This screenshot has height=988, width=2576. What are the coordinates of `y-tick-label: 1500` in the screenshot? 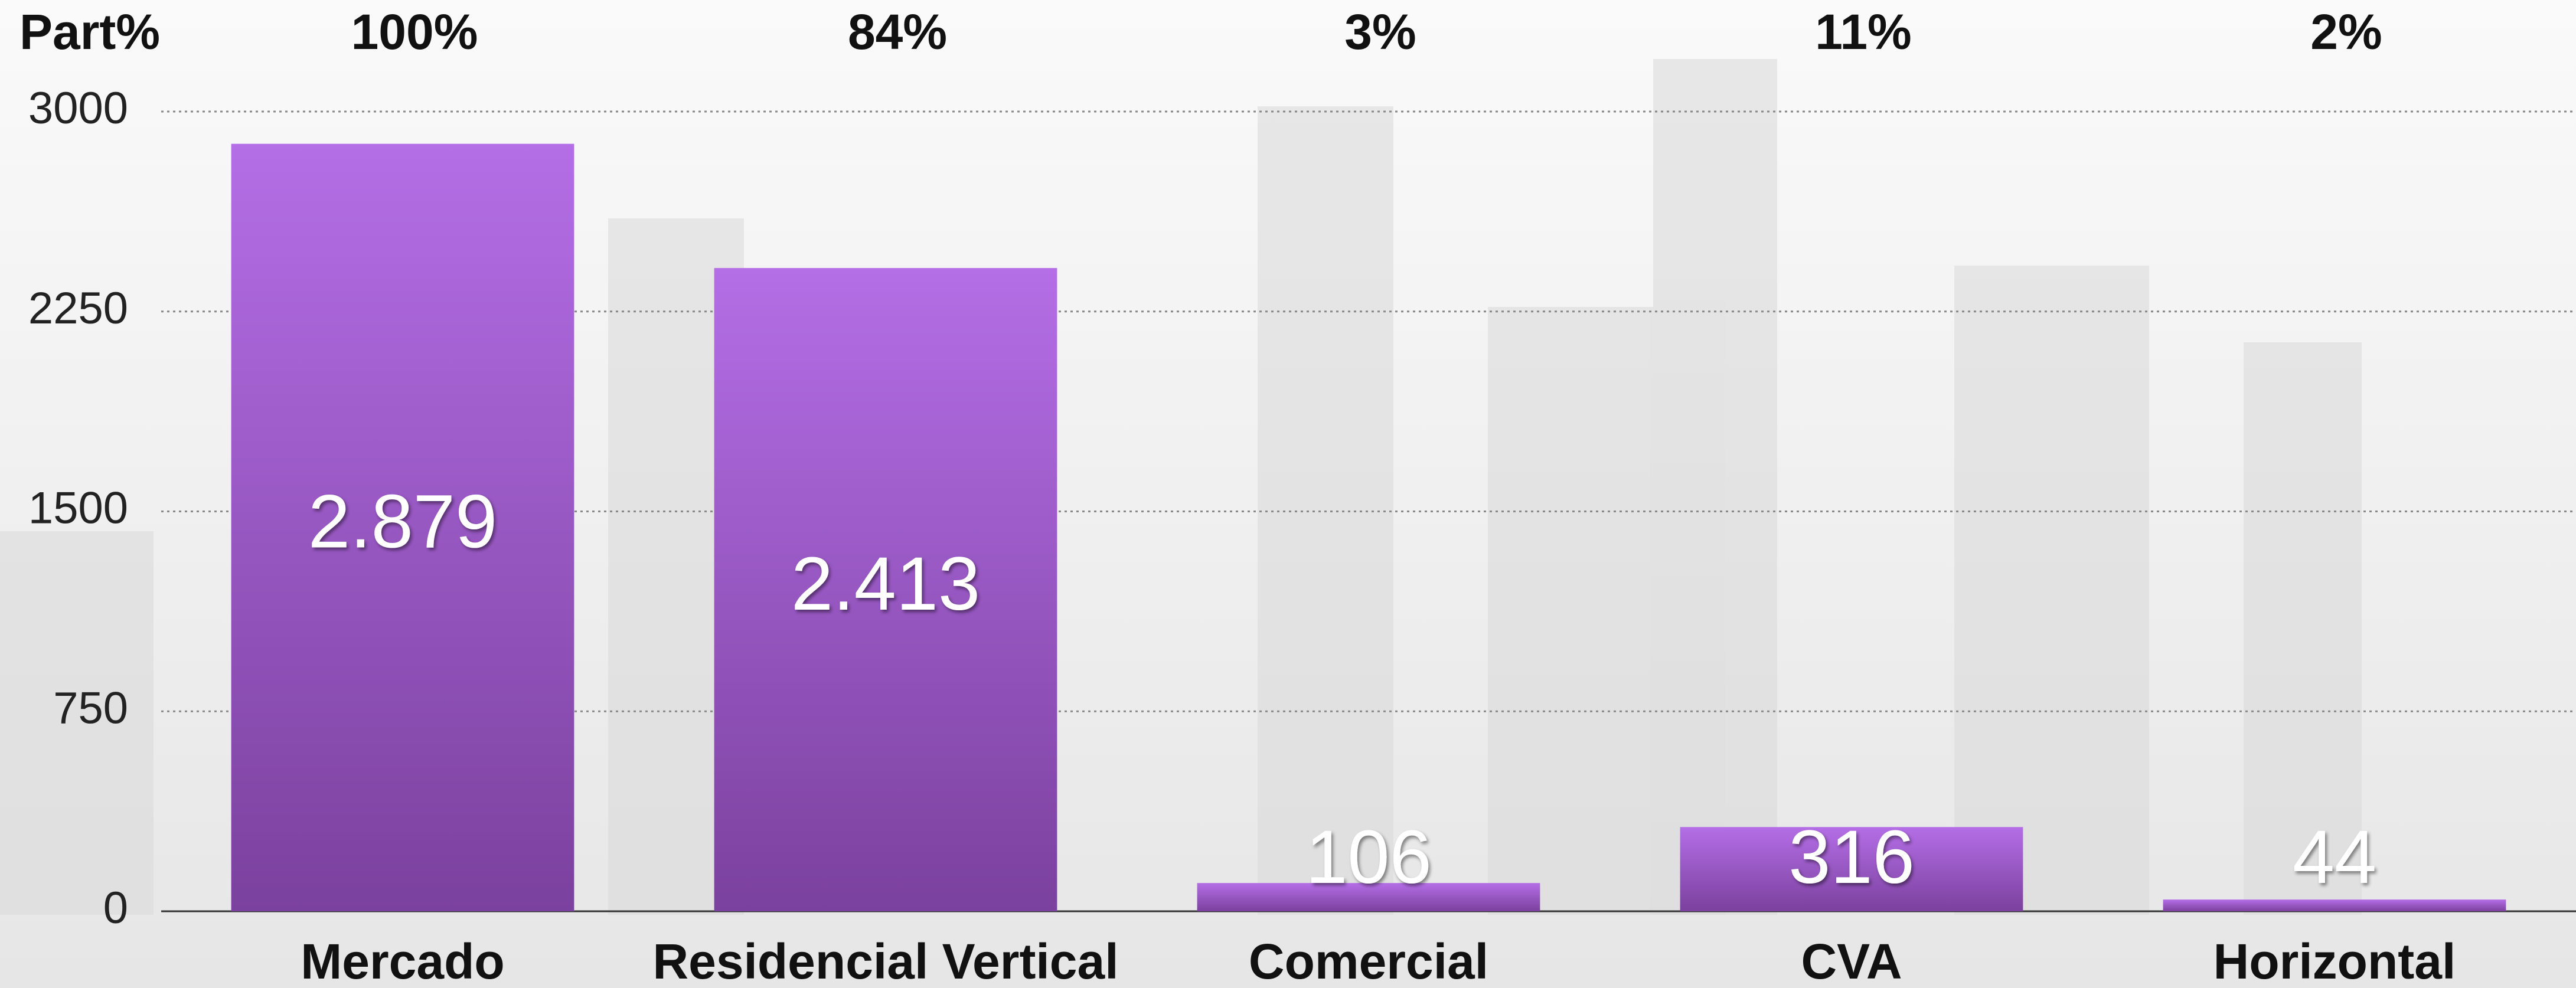 It's located at (78, 508).